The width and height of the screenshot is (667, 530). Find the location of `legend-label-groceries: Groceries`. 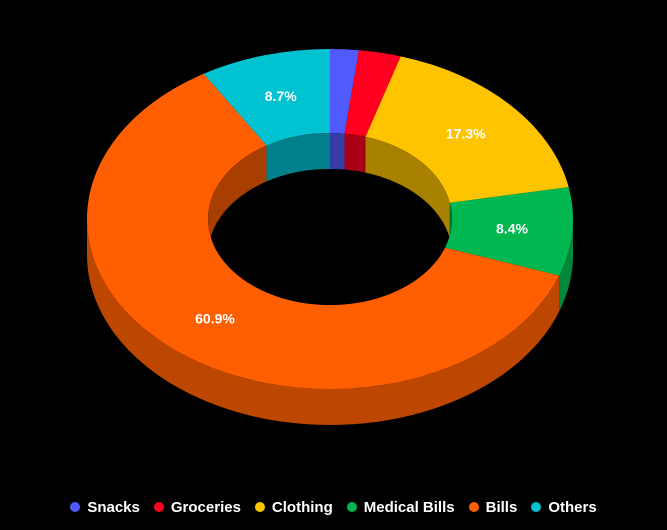

legend-label-groceries: Groceries is located at coordinates (205, 507).